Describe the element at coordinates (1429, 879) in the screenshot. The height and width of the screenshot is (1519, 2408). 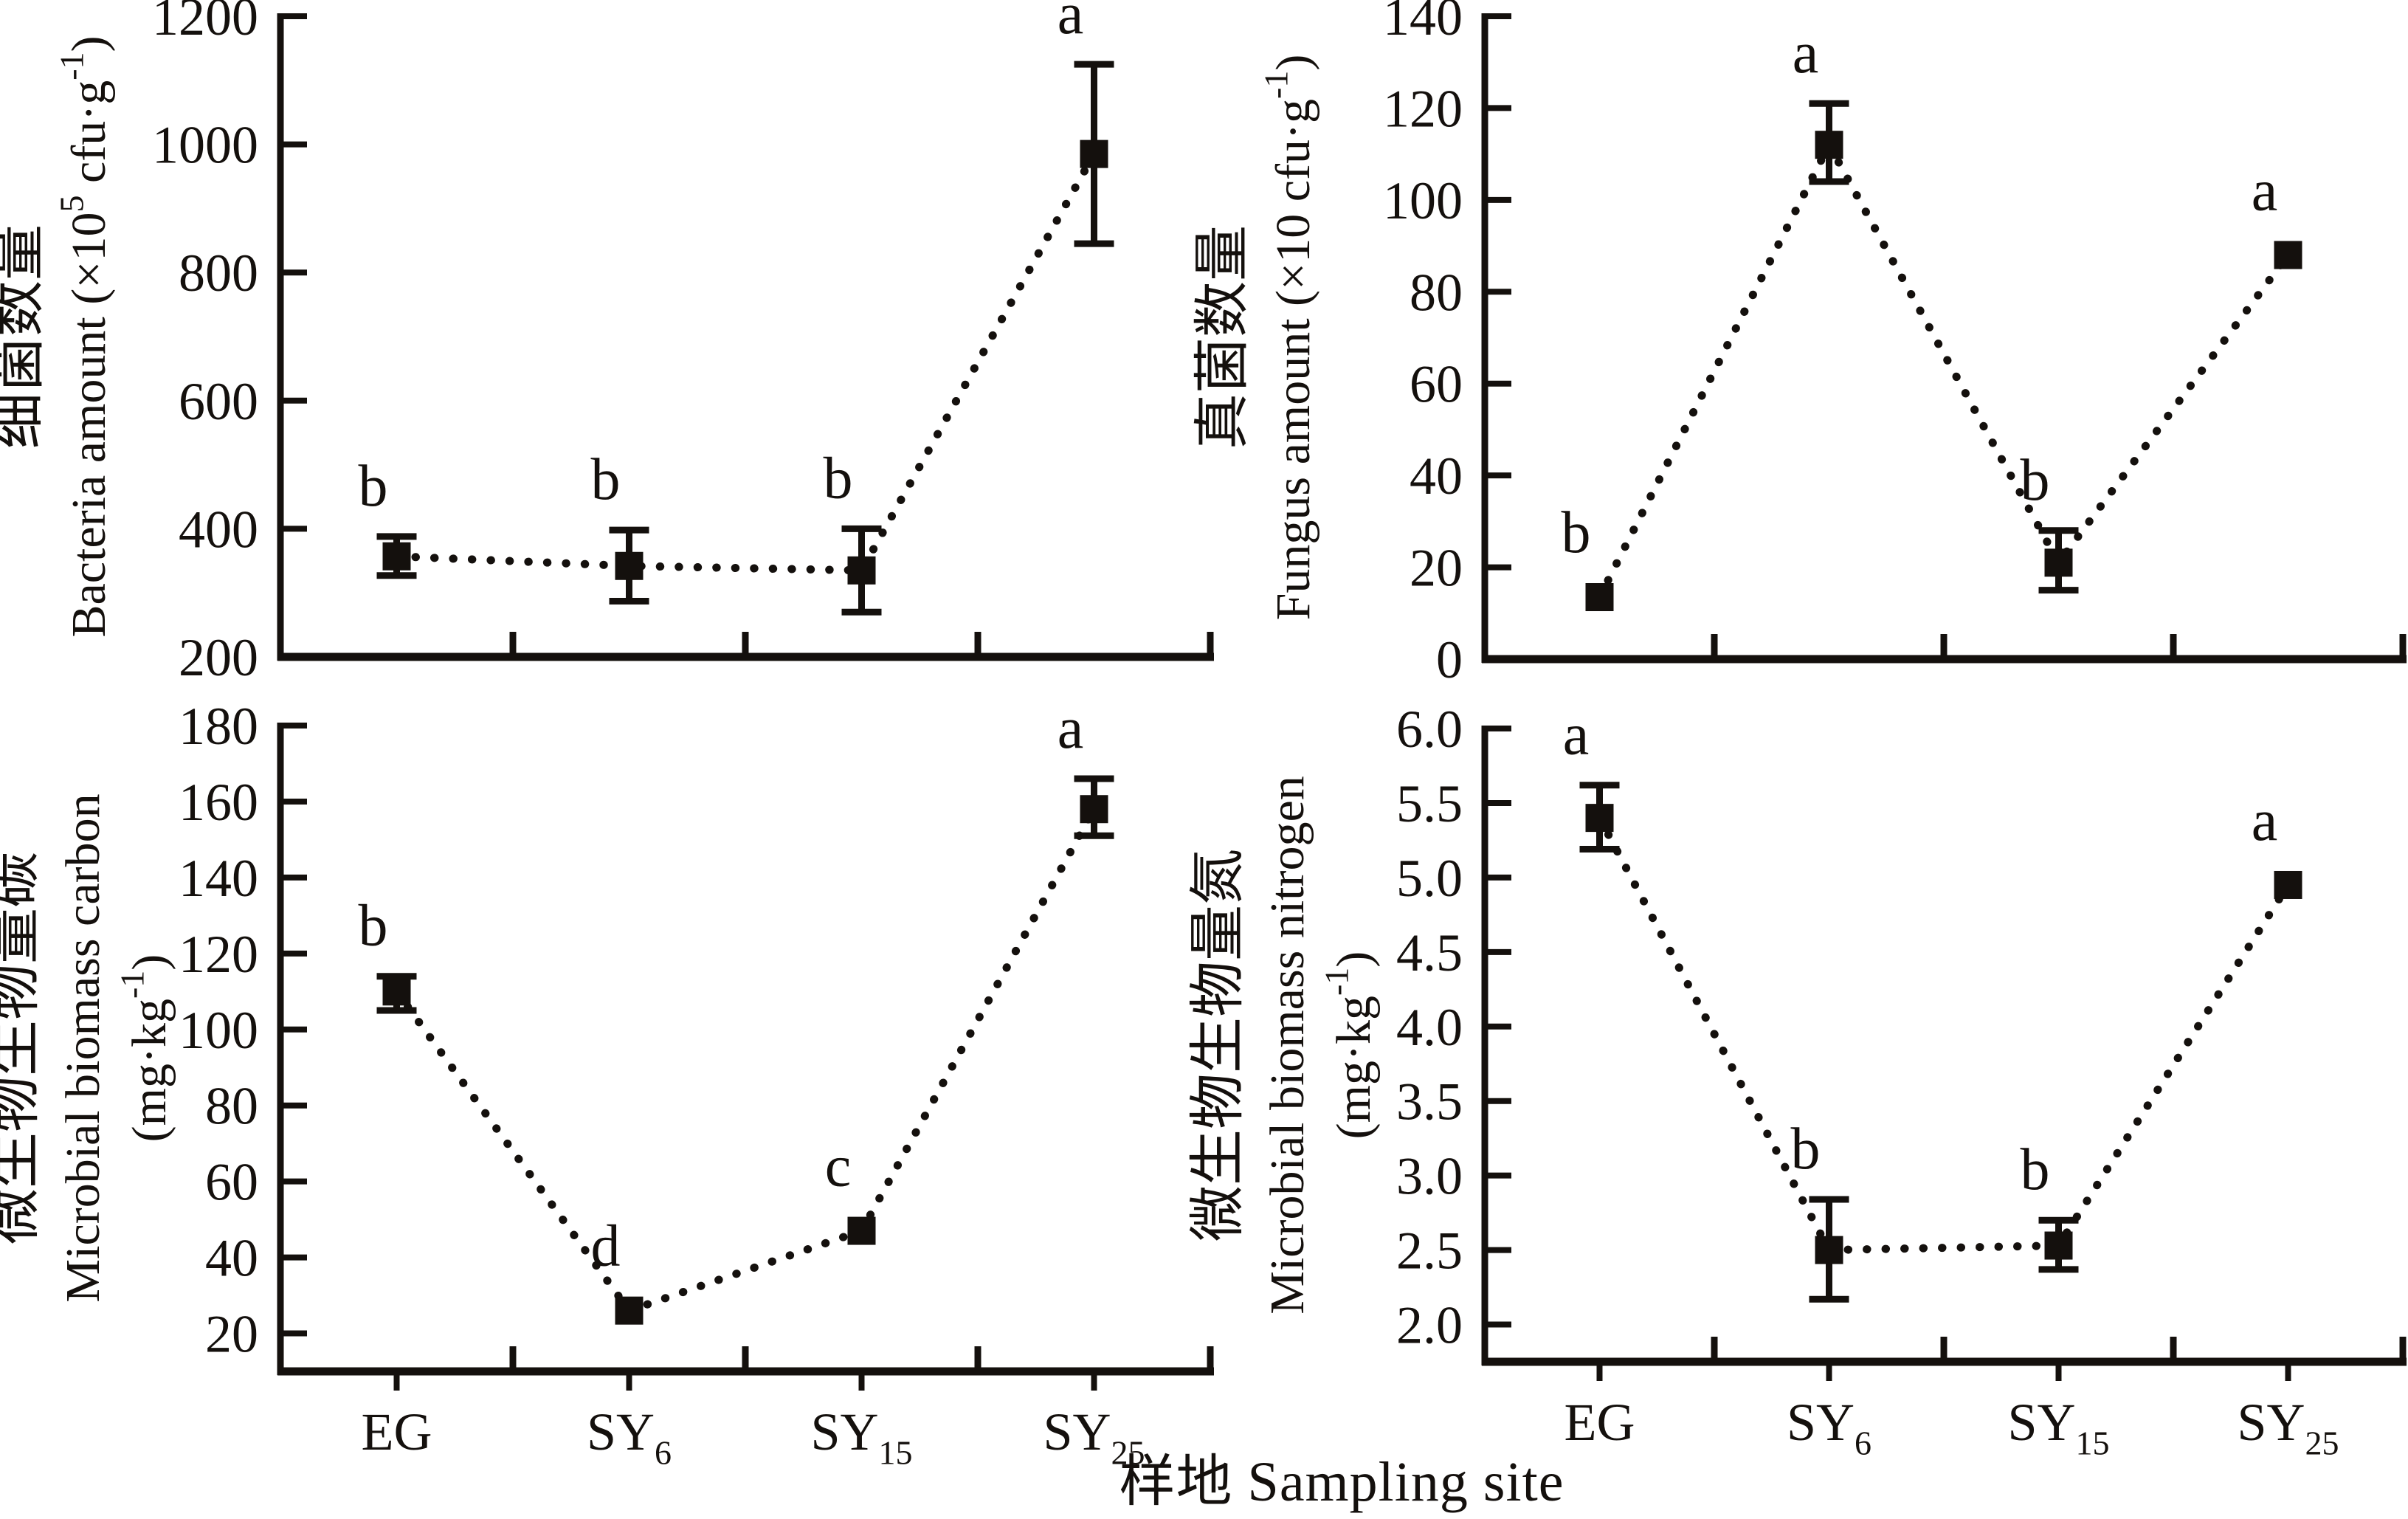
I see `y-axis-tick-label: 5.0` at that location.